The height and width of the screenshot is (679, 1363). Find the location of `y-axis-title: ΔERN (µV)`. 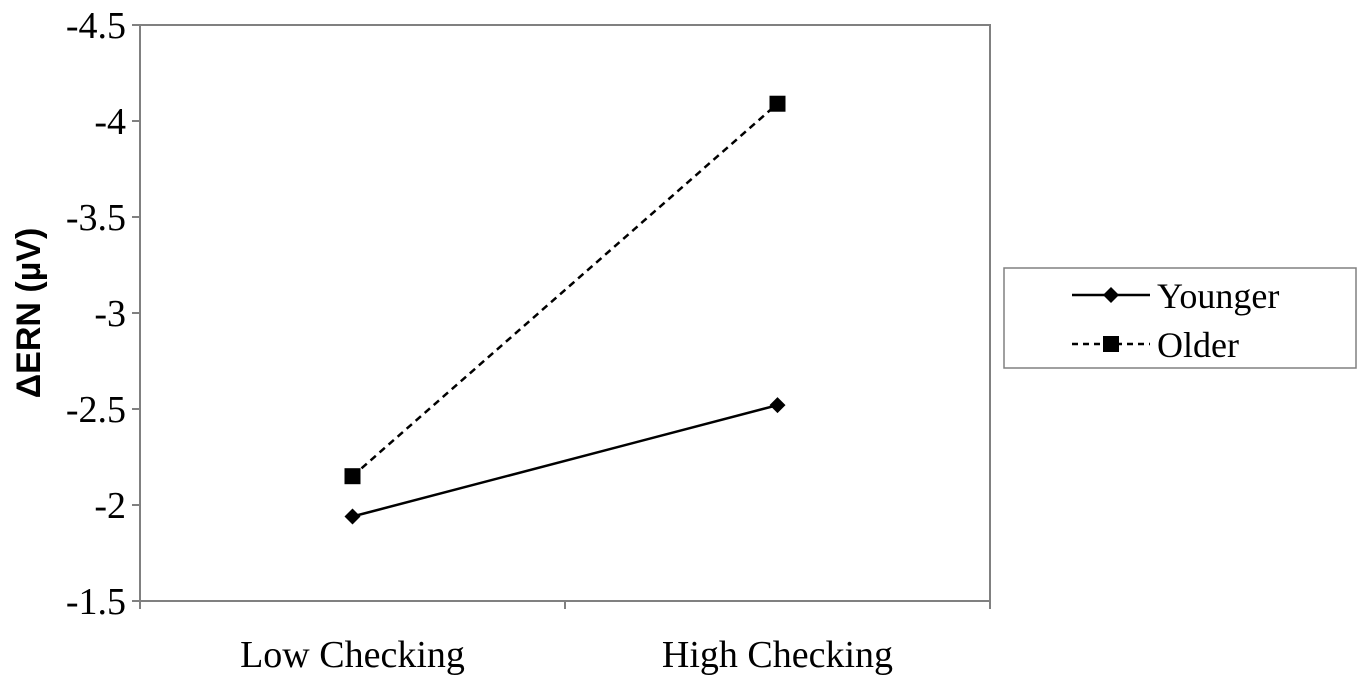

y-axis-title: ΔERN (µV) is located at coordinates (29, 313).